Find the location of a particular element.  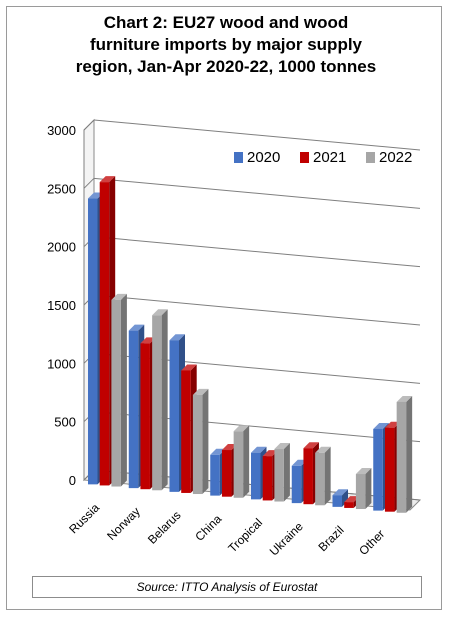

bar-top-ukraine-2022 is located at coordinates (323, 449).